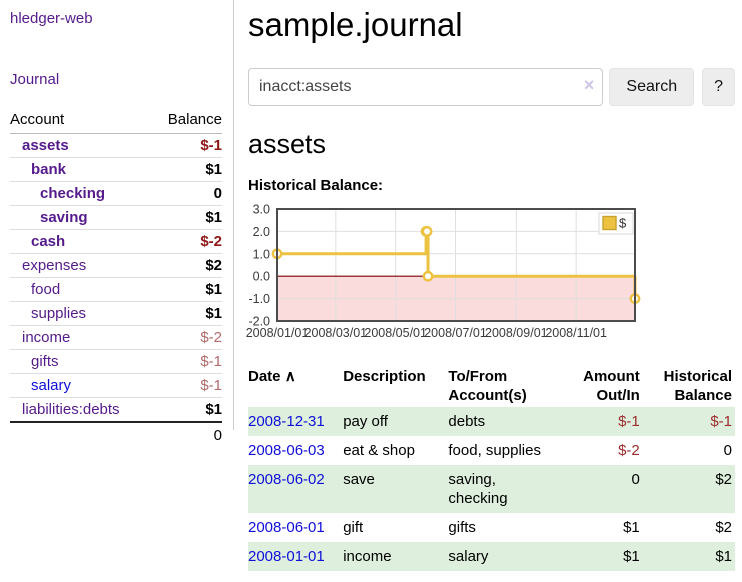 This screenshot has width=742, height=582. I want to click on search-box: ×, so click(426, 87).